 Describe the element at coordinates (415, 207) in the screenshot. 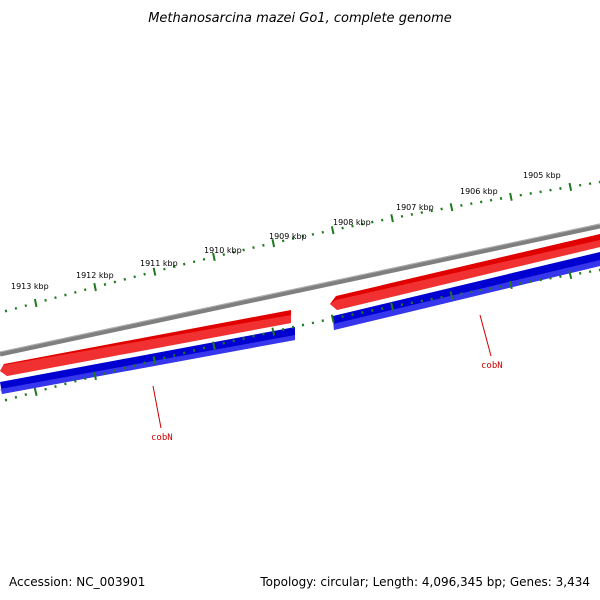

I see `tick-label-1907: 1907 kbp` at that location.